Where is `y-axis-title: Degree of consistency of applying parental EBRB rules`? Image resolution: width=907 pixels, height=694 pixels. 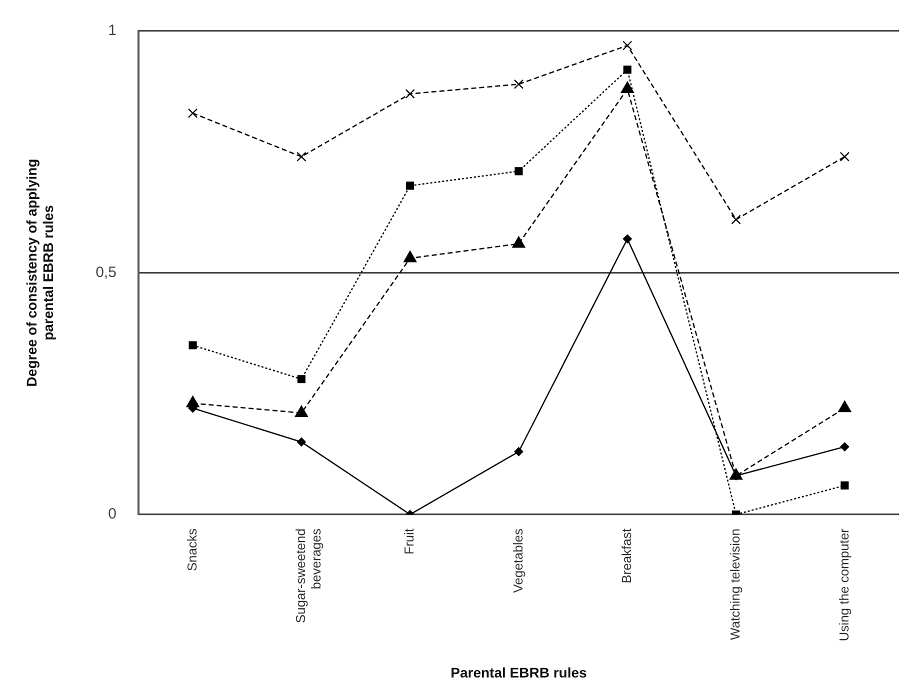 y-axis-title: Degree of consistency of applying parental EBRB rules is located at coordinates (39, 272).